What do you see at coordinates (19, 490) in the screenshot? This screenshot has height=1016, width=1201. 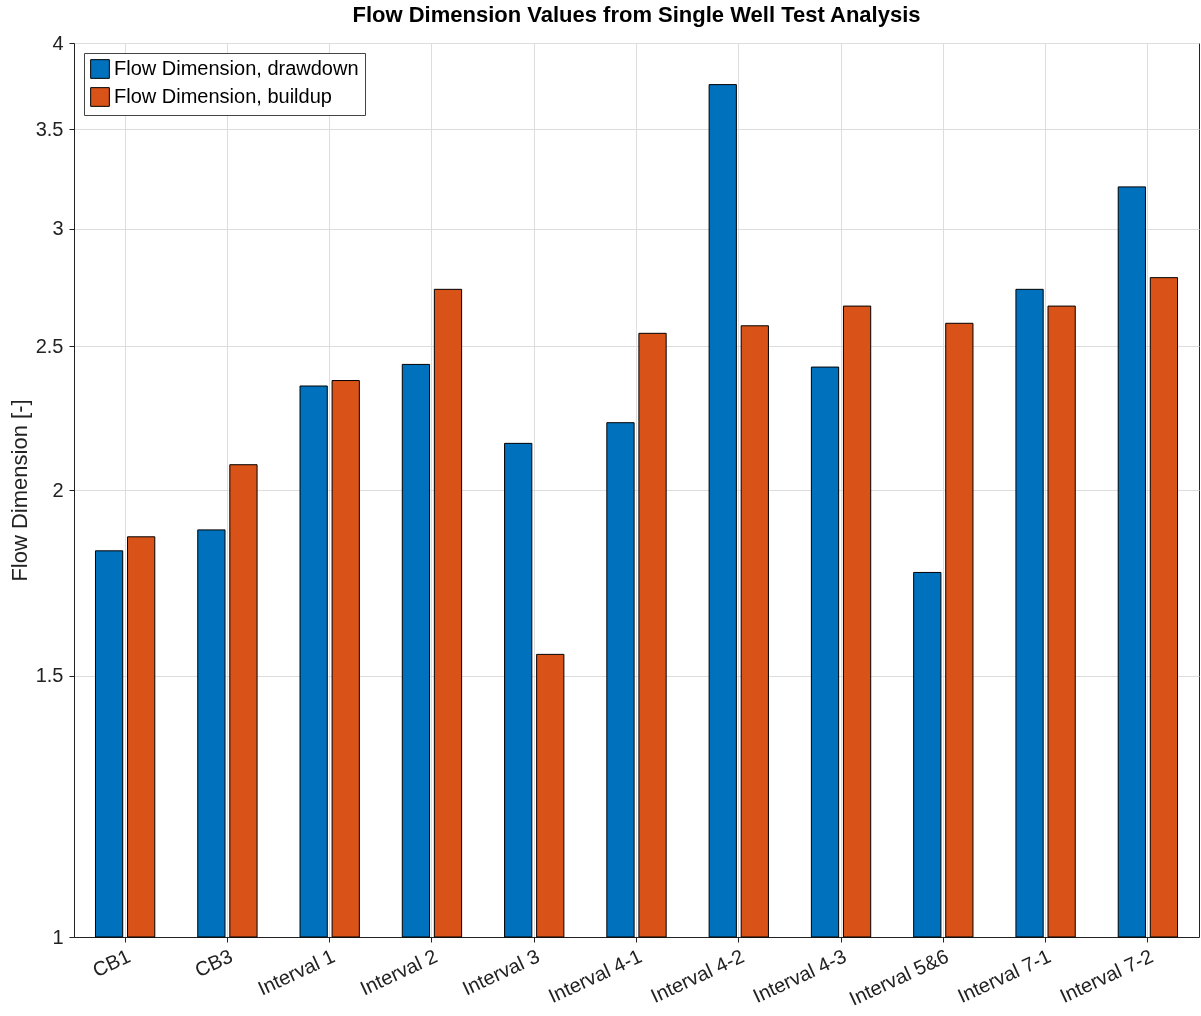 I see `y-axis-title: Flow Dimension [-]` at bounding box center [19, 490].